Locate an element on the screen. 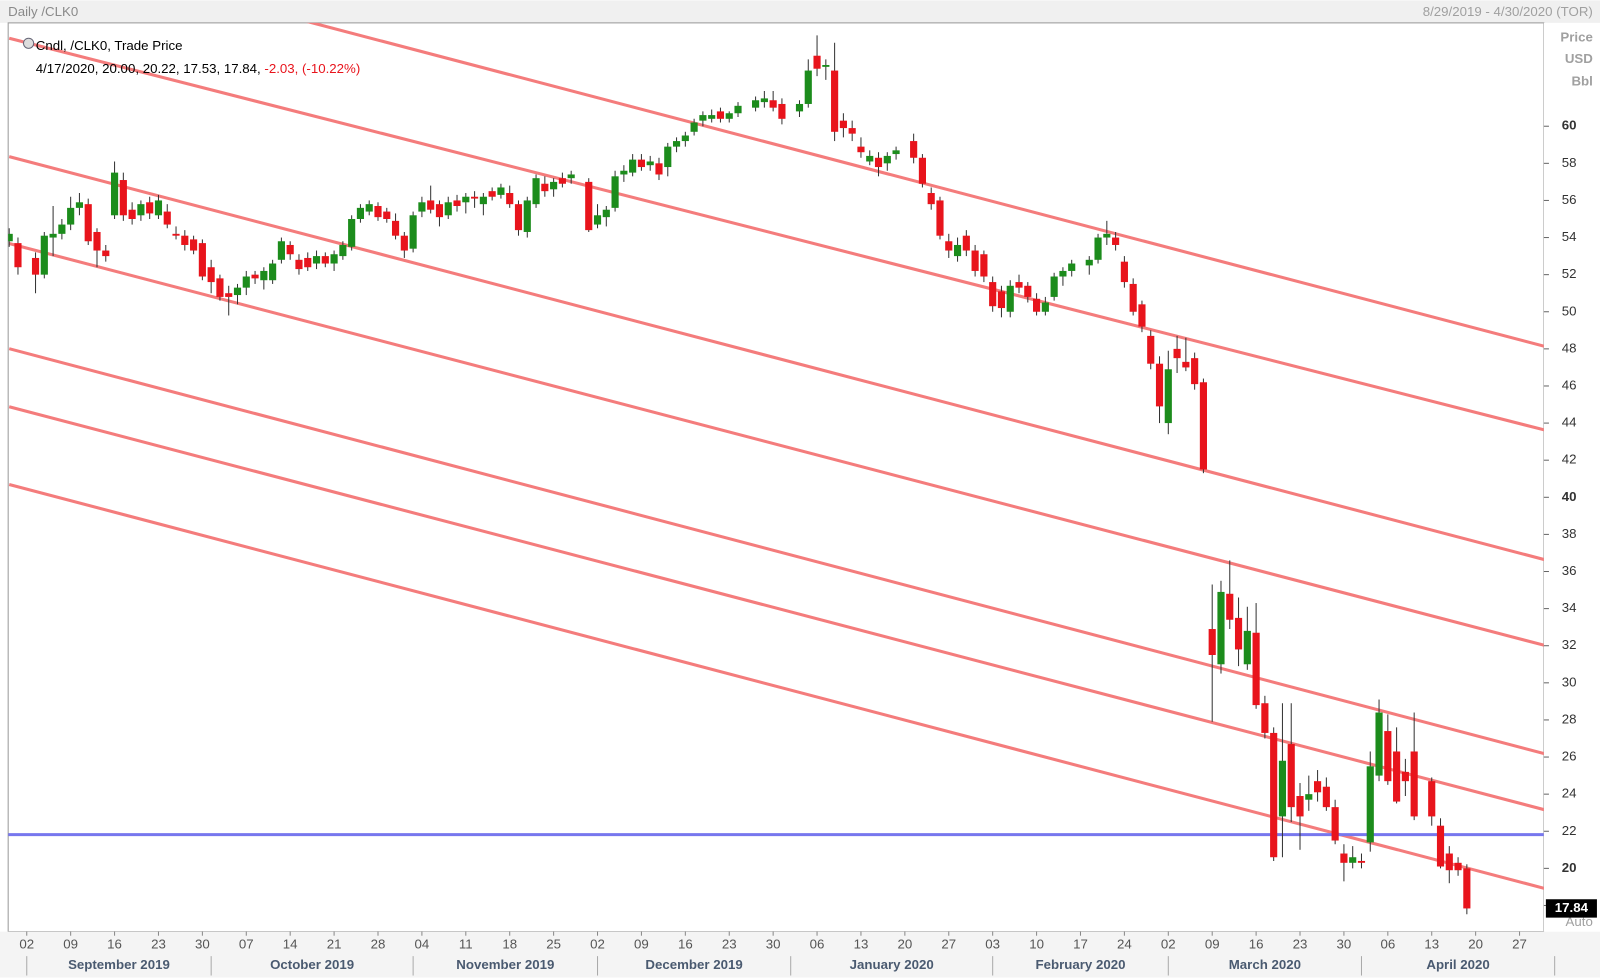  x-tick-label: 06 is located at coordinates (817, 943).